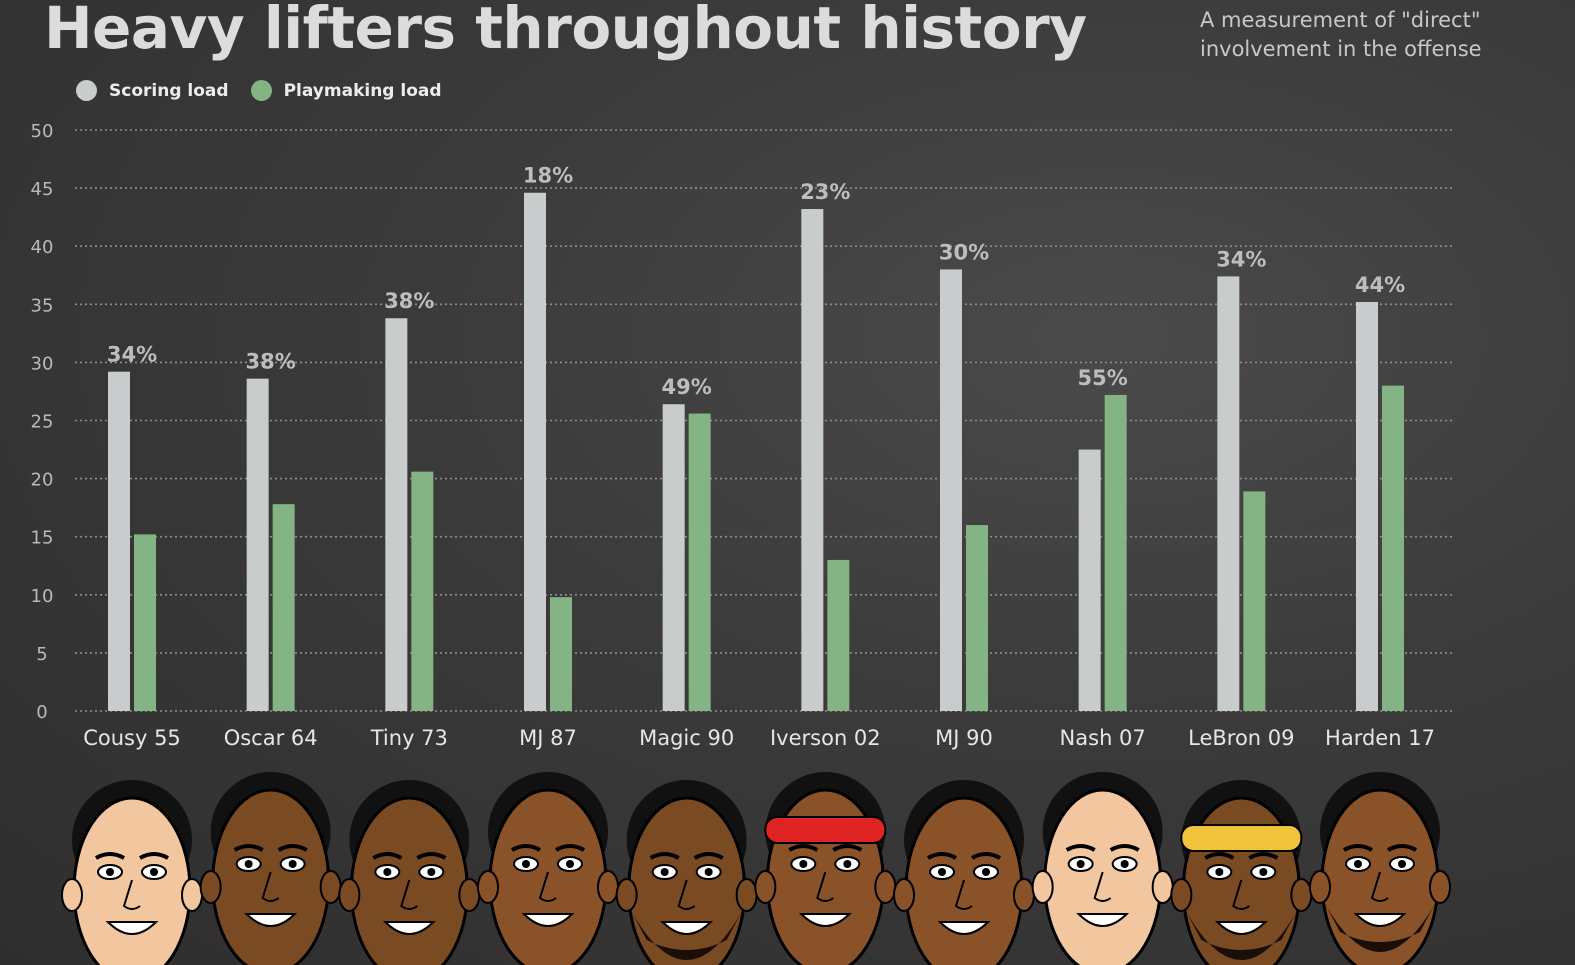  What do you see at coordinates (1241, 738) in the screenshot?
I see `x-tick-label: LeBron 09` at bounding box center [1241, 738].